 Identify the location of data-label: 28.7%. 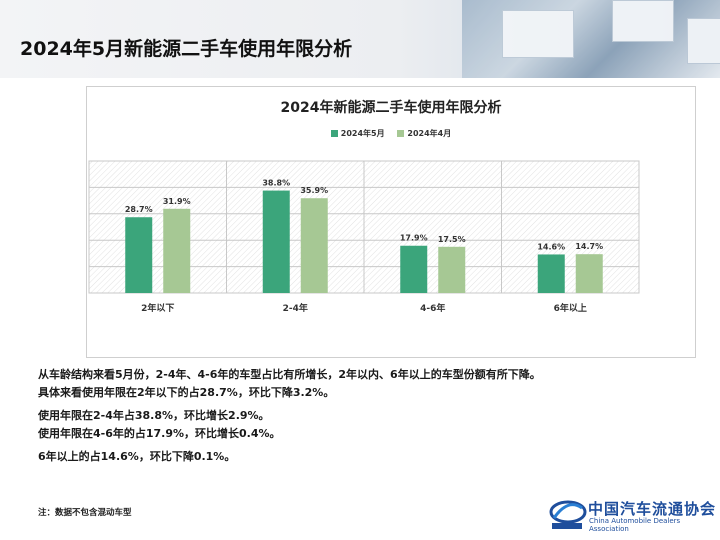
(139, 209).